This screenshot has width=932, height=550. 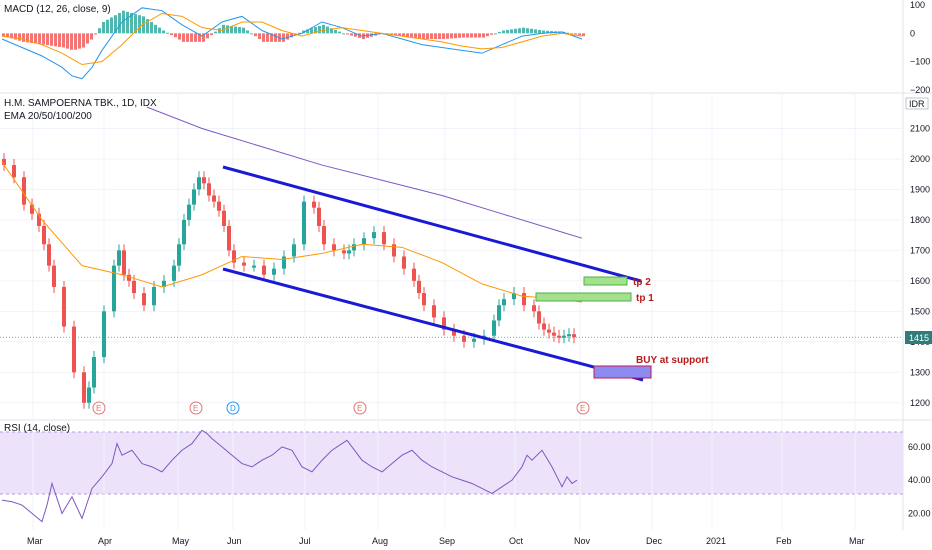 What do you see at coordinates (583, 297) in the screenshot?
I see `tp1-box` at bounding box center [583, 297].